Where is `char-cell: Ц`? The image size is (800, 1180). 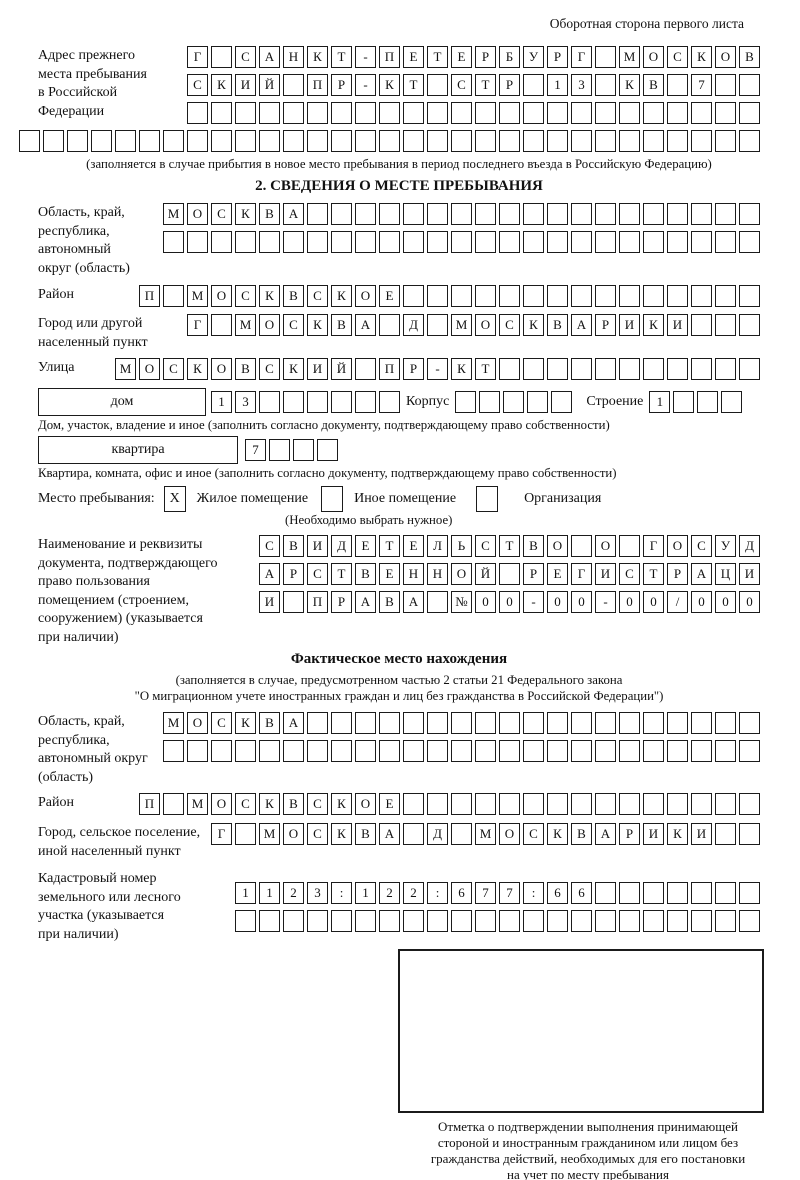 char-cell: Ц is located at coordinates (725, 574).